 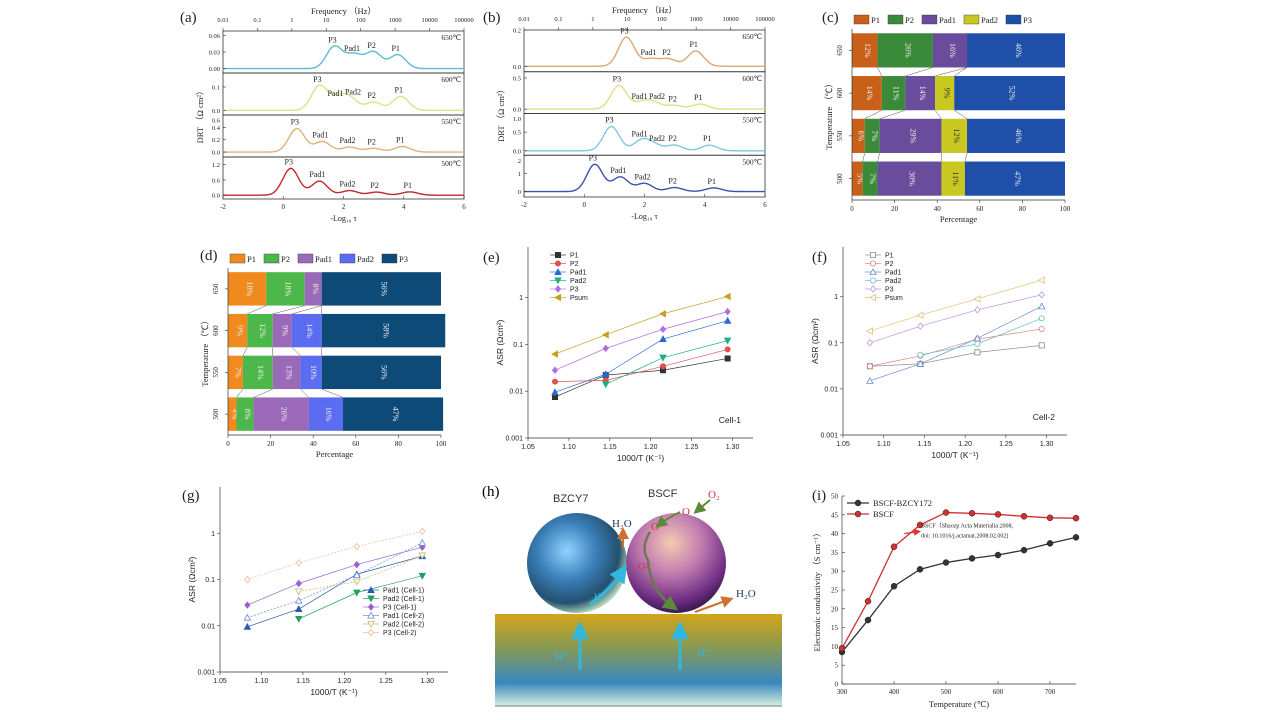 What do you see at coordinates (422, 531) in the screenshot?
I see `data-point-P3 (Cell-2)` at bounding box center [422, 531].